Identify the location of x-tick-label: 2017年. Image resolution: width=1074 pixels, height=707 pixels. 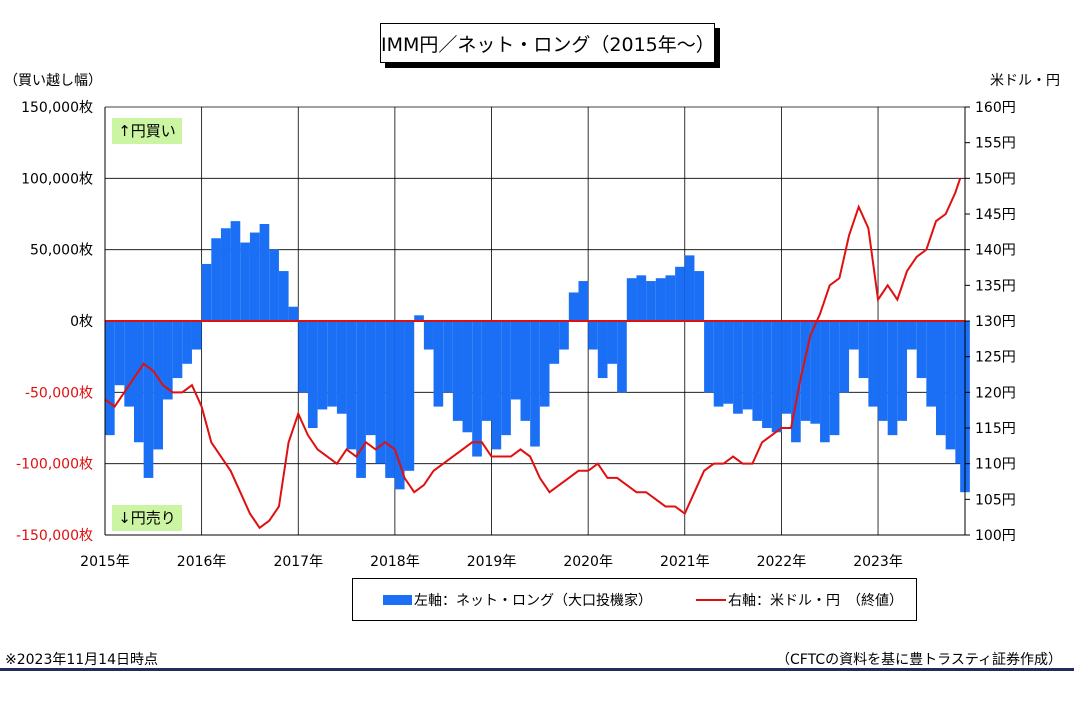
(298, 562).